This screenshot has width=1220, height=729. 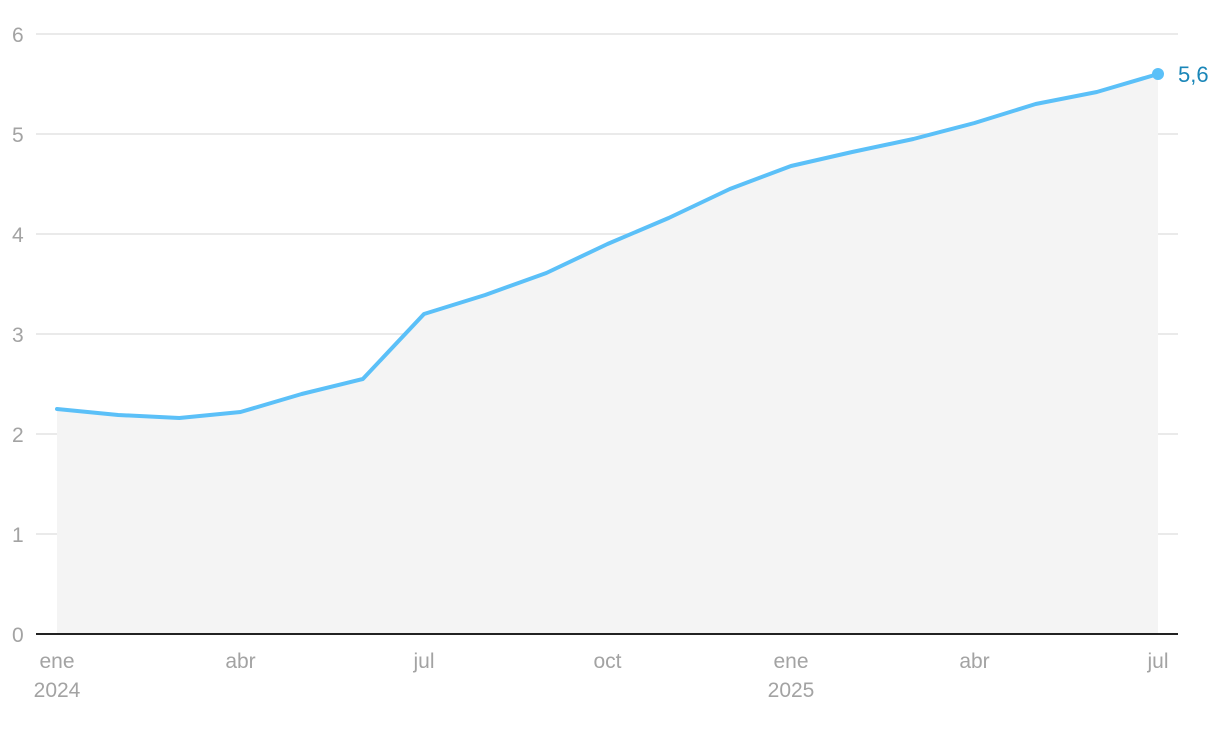 What do you see at coordinates (607, 661) in the screenshot?
I see `x-tick-label: oct` at bounding box center [607, 661].